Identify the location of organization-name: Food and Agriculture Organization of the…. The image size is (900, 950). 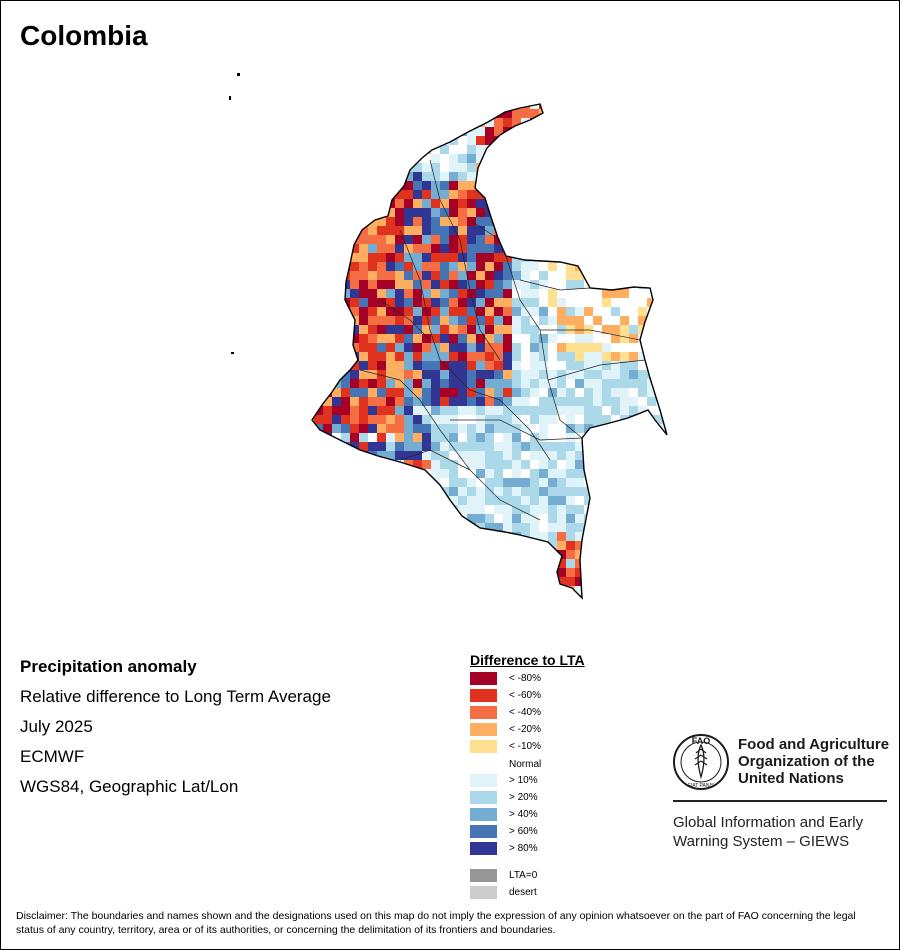
(813, 761).